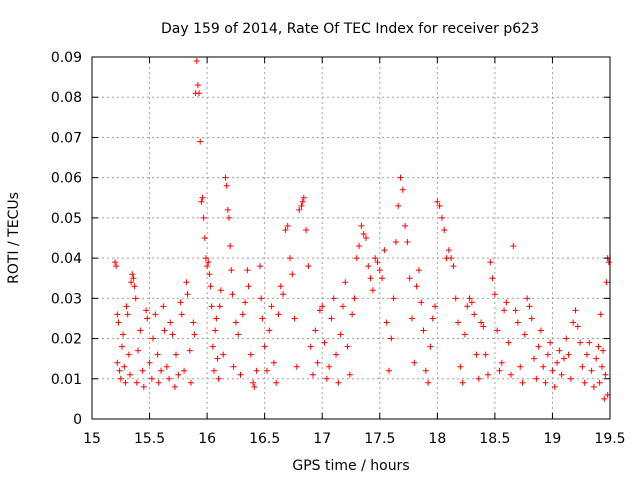 The height and width of the screenshot is (480, 640). I want to click on x-tick-label: 18, so click(437, 439).